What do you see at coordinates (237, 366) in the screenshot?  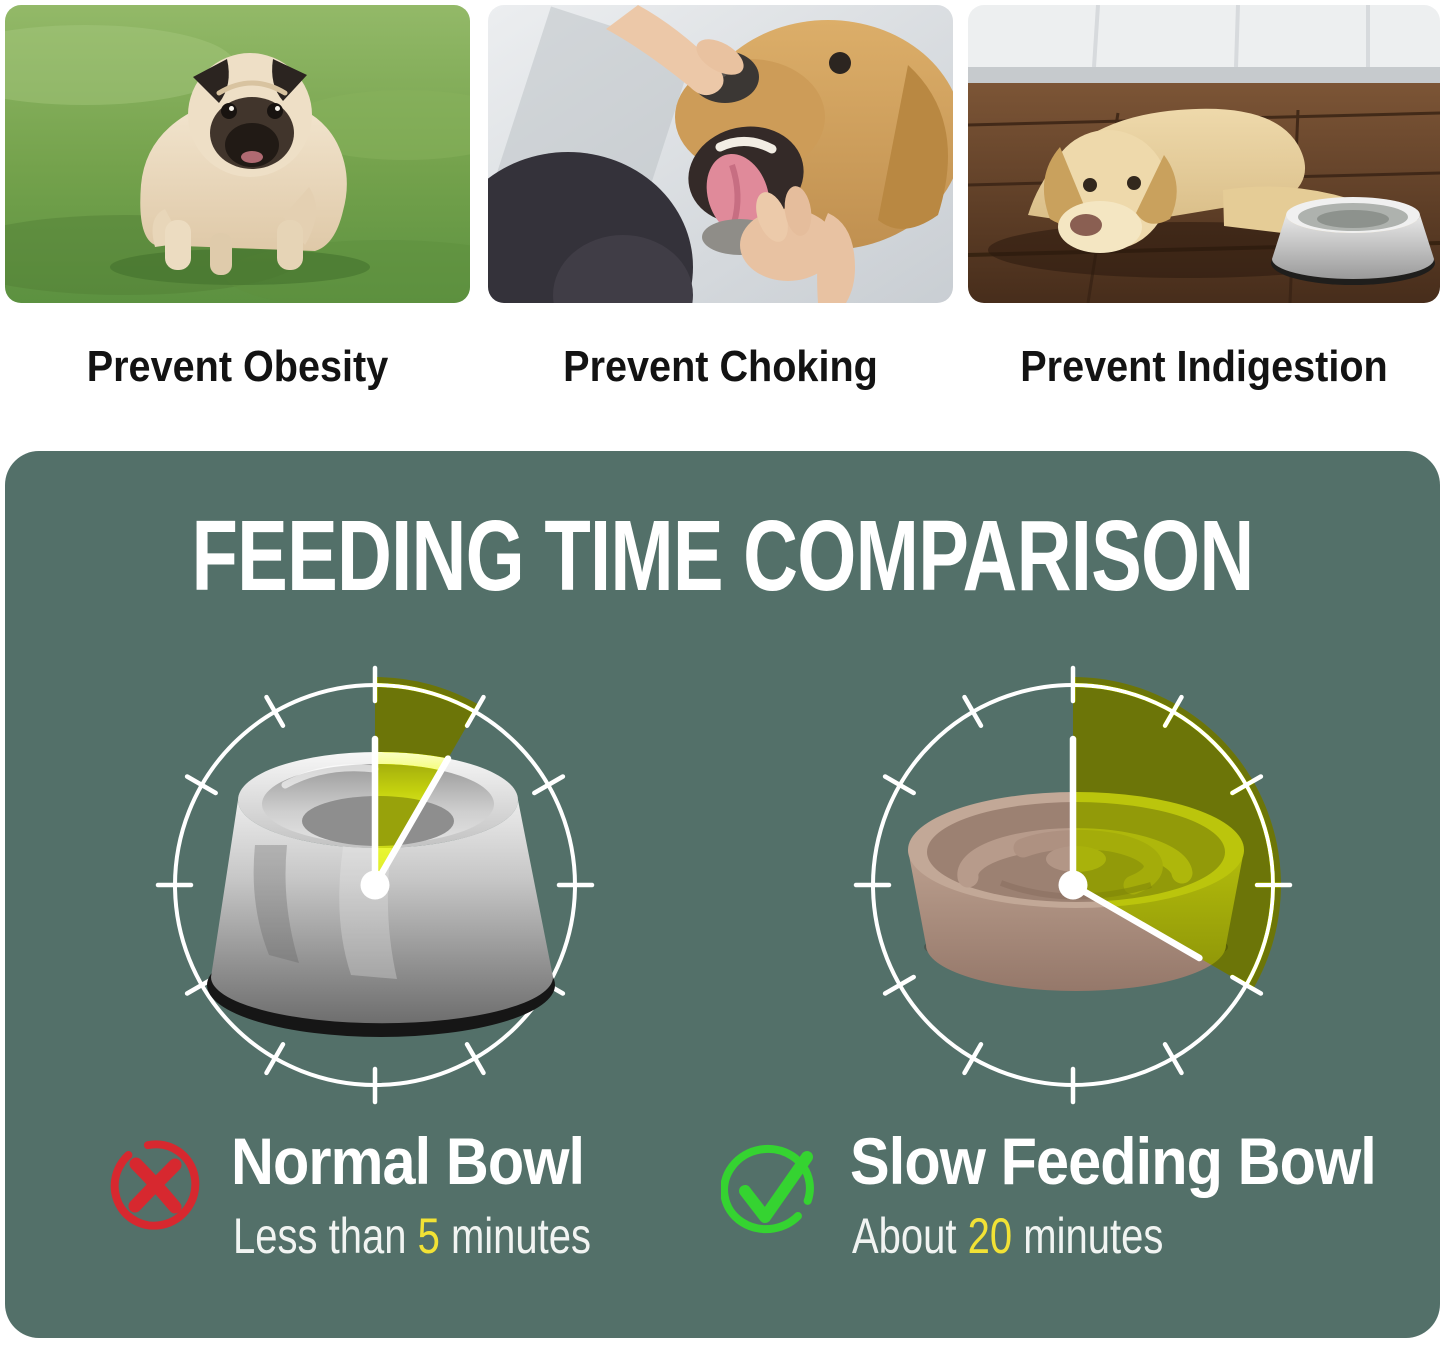 I see `caption-prevent-obesity: Prevent Obesity` at bounding box center [237, 366].